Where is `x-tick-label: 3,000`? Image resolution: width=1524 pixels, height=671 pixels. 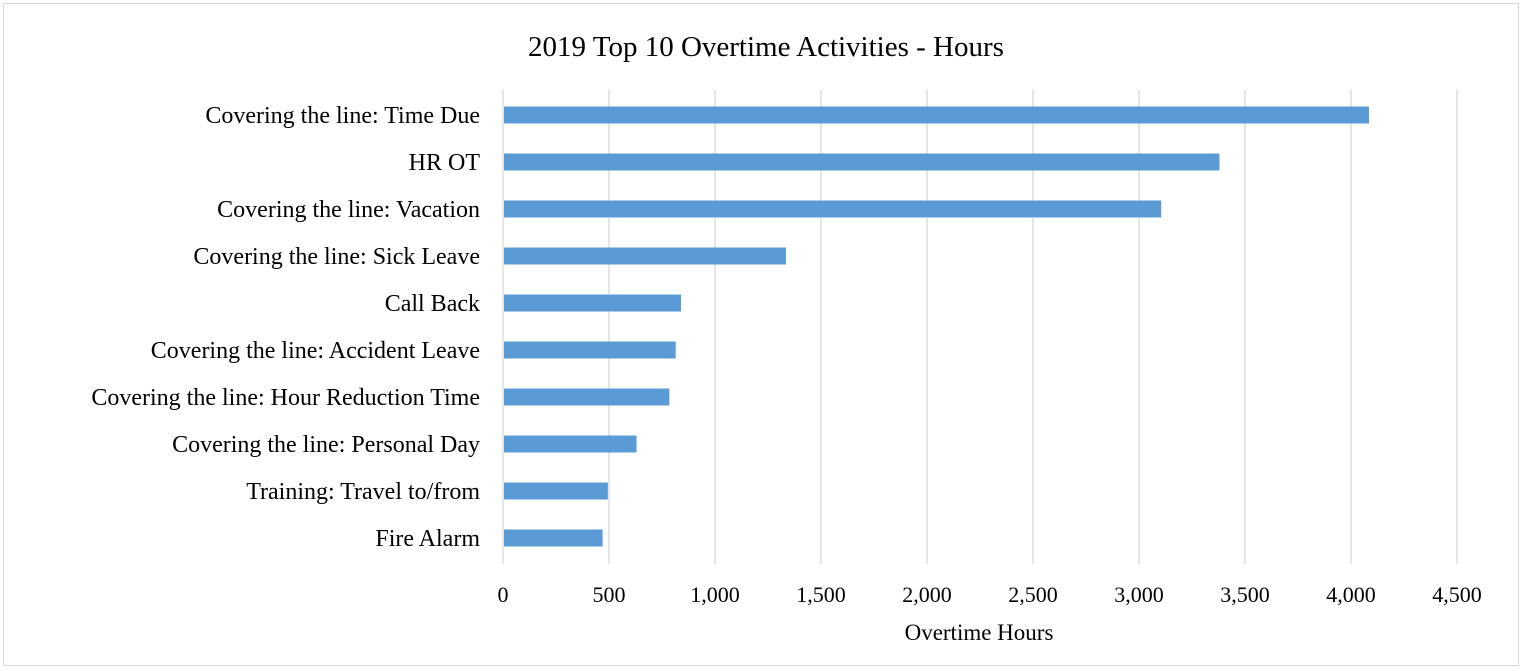 x-tick-label: 3,000 is located at coordinates (1139, 594).